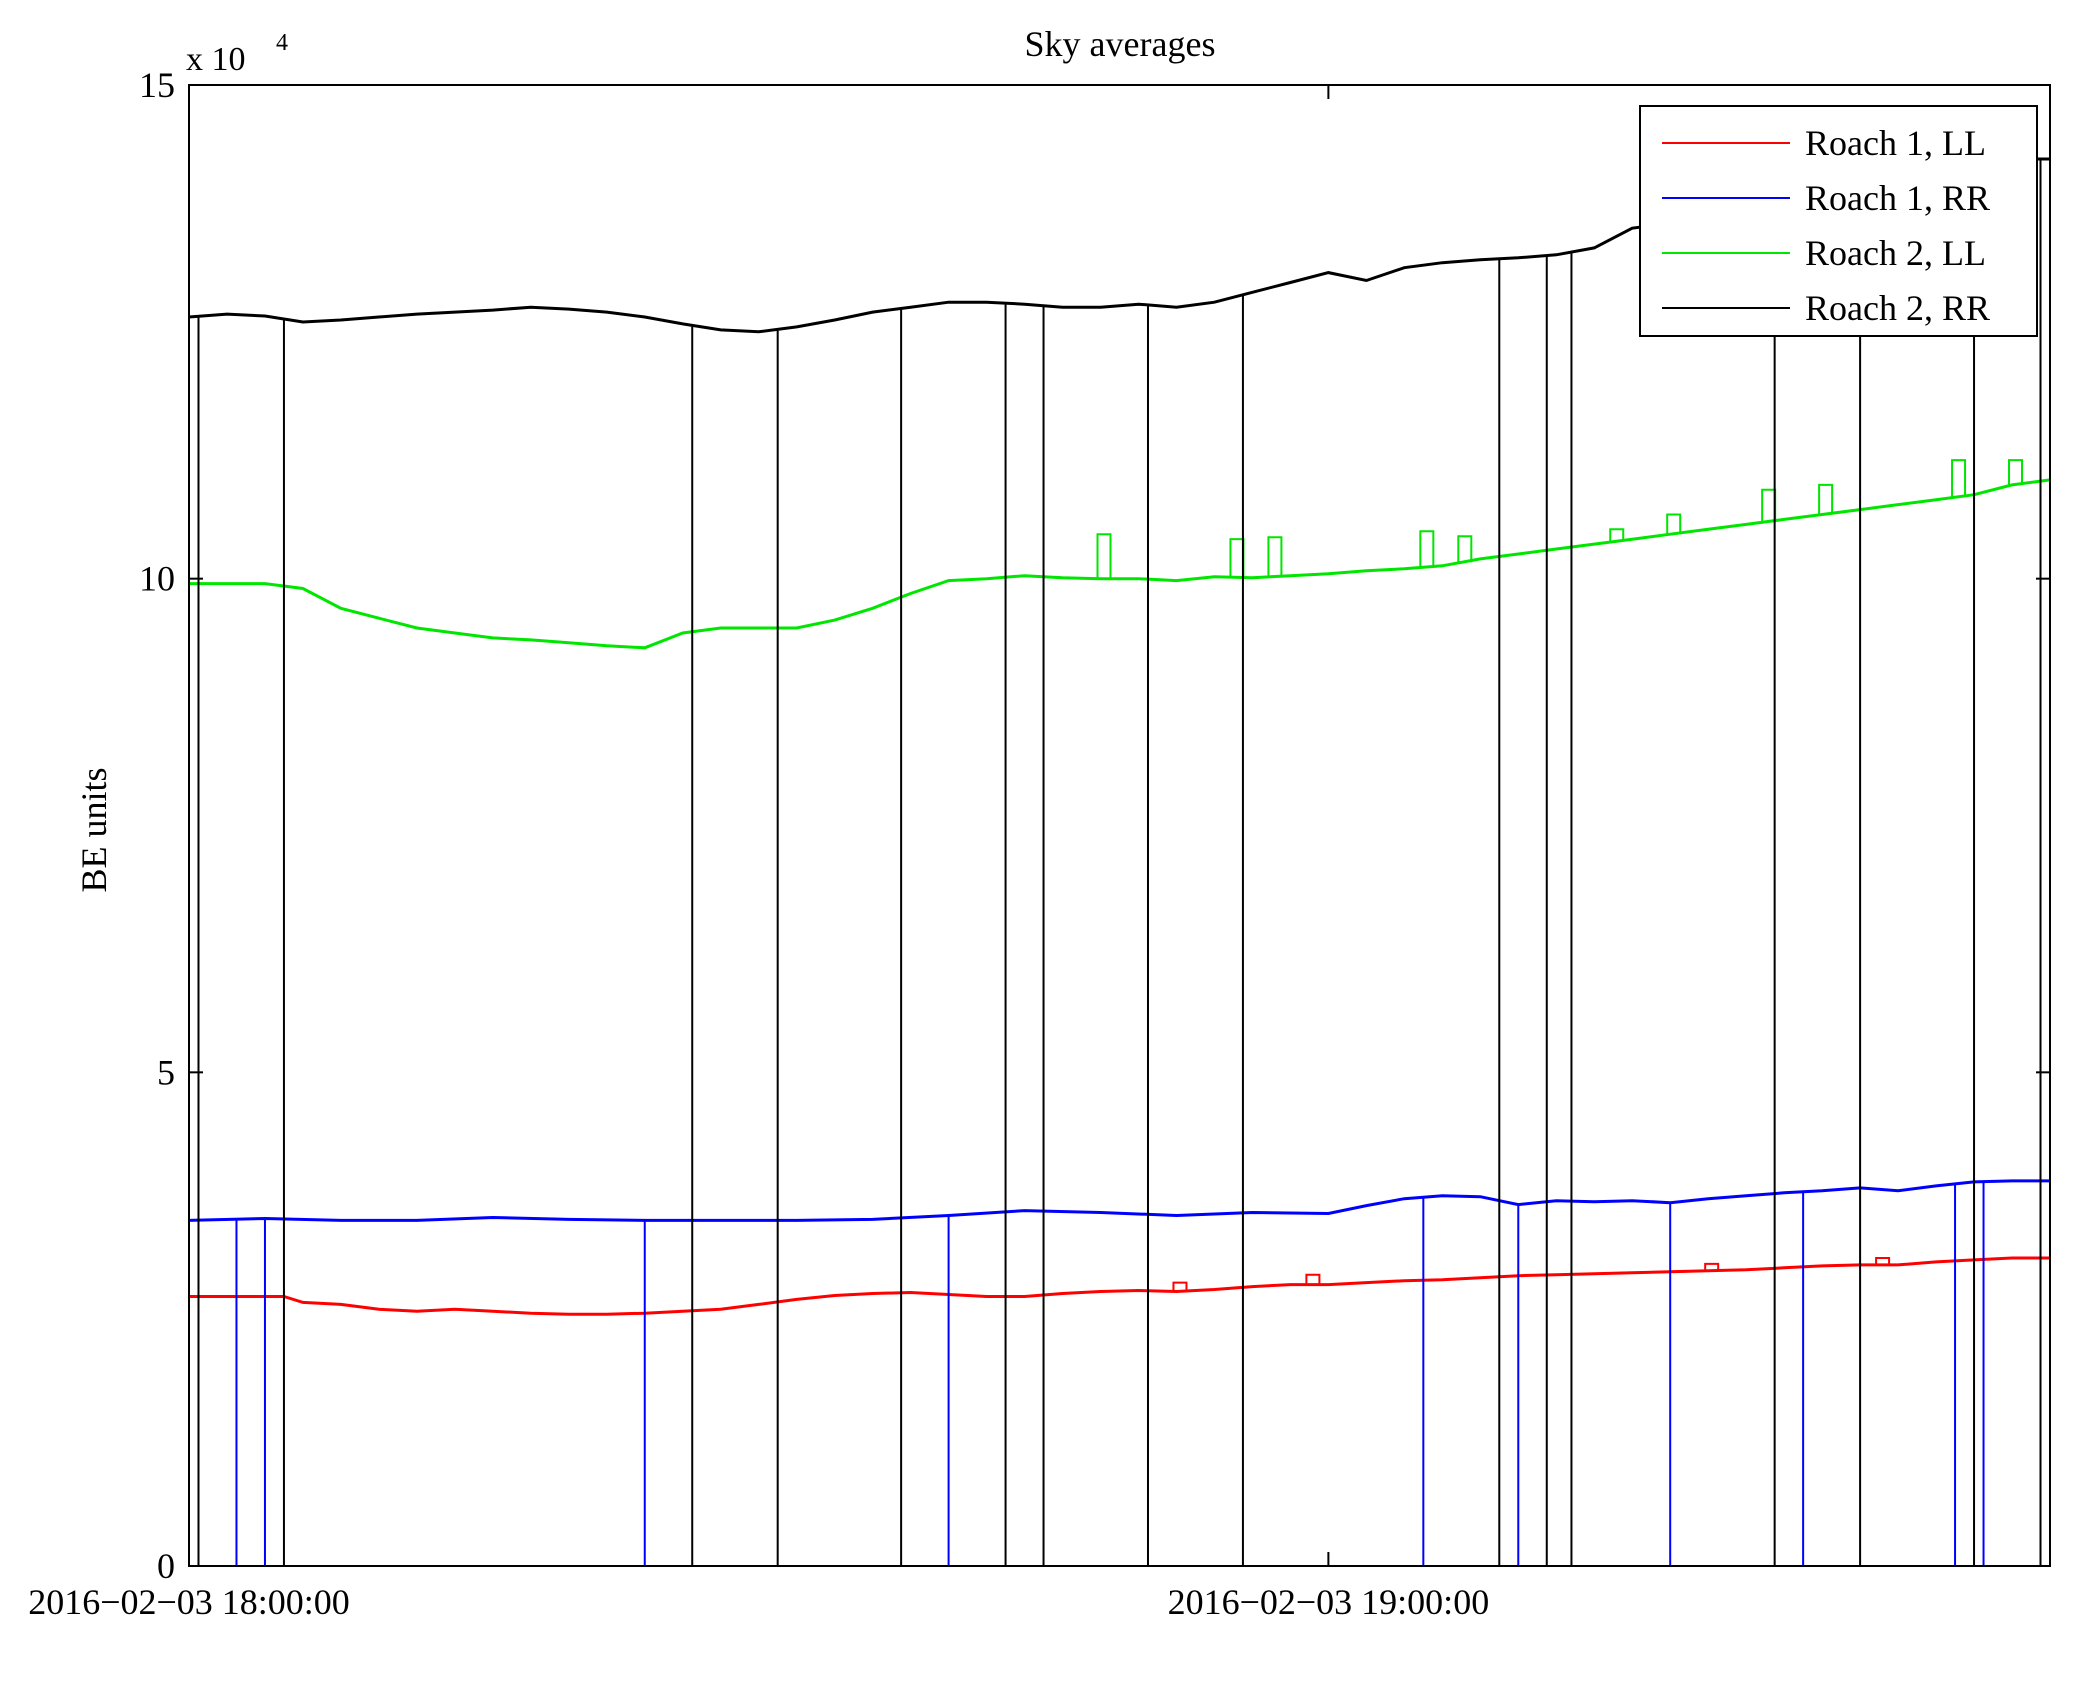  Describe the element at coordinates (1897, 198) in the screenshot. I see `legend-label: Roach 1, RR` at that location.